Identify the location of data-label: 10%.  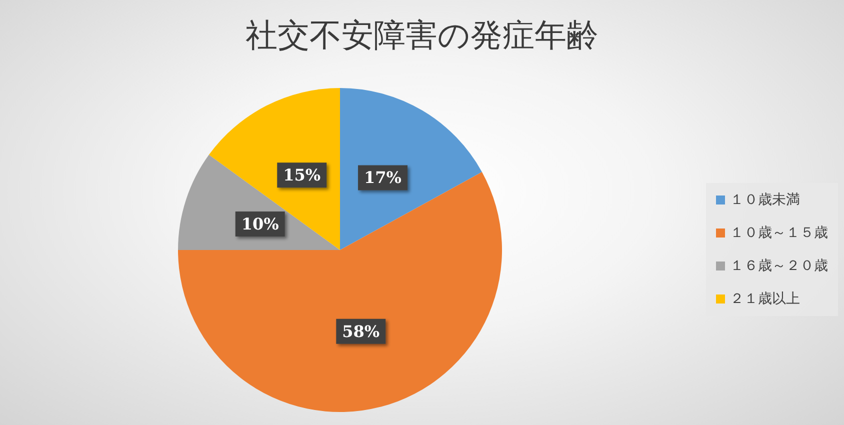
(260, 224).